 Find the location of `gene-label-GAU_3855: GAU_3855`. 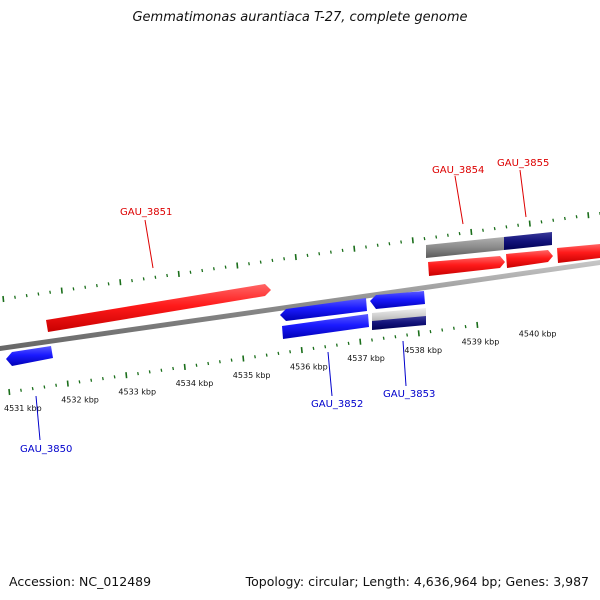

gene-label-GAU_3855: GAU_3855 is located at coordinates (523, 163).